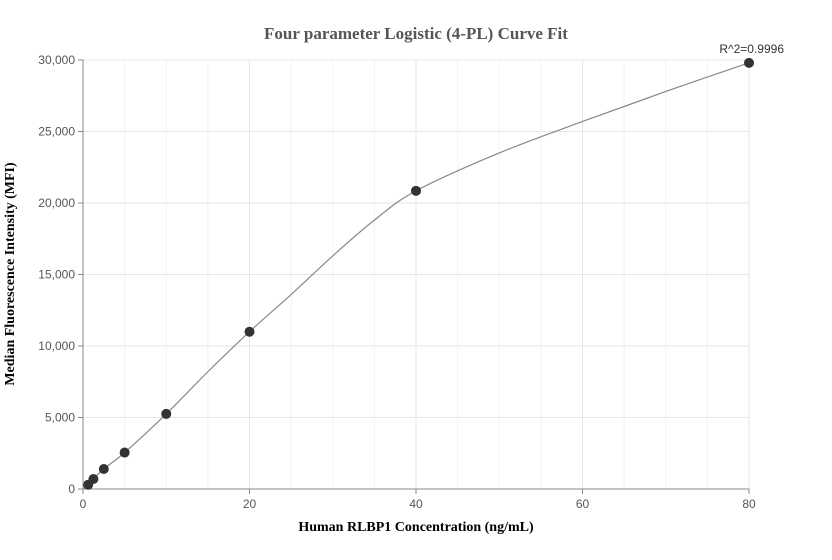 Image resolution: width=832 pixels, height=560 pixels. What do you see at coordinates (250, 504) in the screenshot?
I see `x-tick-label: 20` at bounding box center [250, 504].